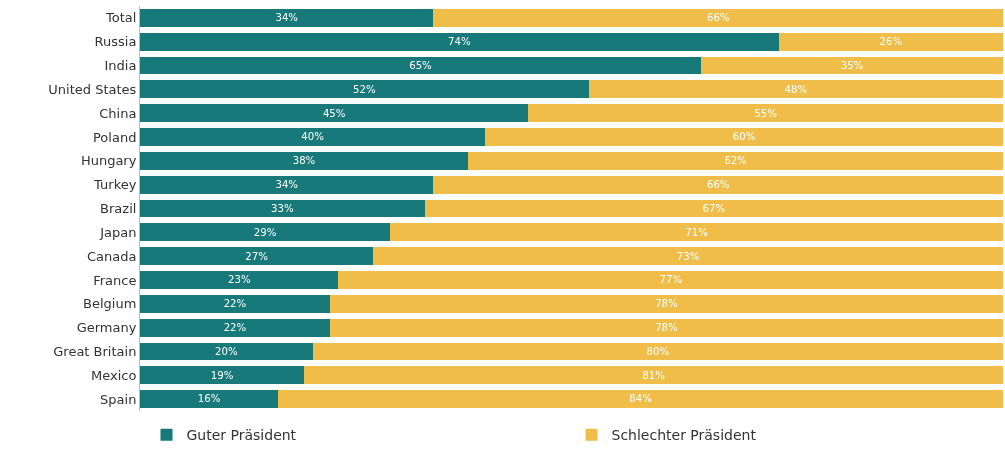 Image resolution: width=1005 pixels, height=453 pixels. I want to click on y-tick-label: France, so click(115, 280).